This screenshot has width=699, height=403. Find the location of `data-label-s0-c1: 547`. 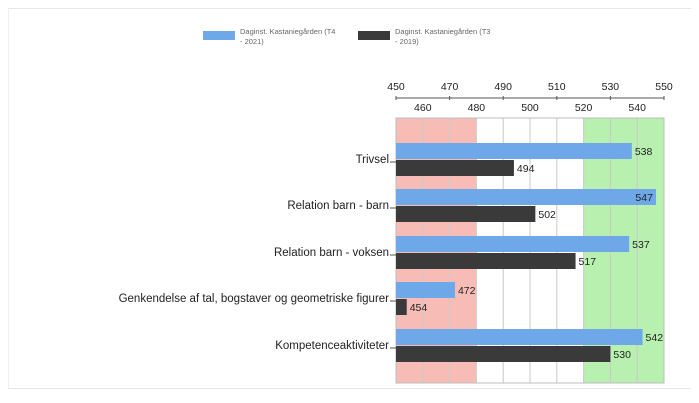

data-label-s0-c1: 547 is located at coordinates (644, 198).